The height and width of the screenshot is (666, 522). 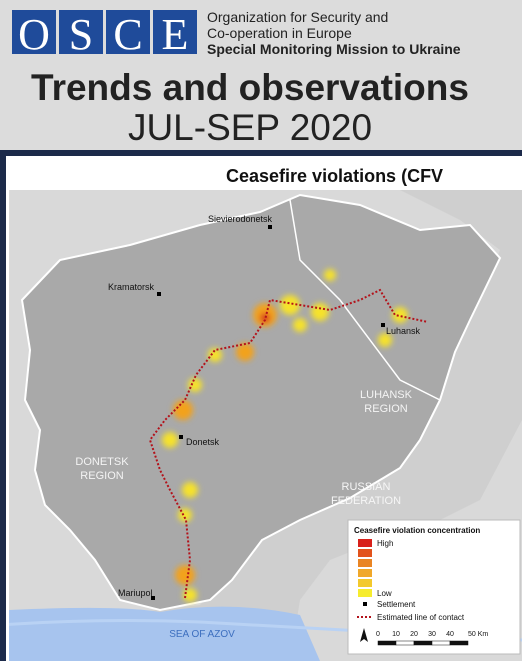 I want to click on logo: O S C E, so click(x=104, y=34).